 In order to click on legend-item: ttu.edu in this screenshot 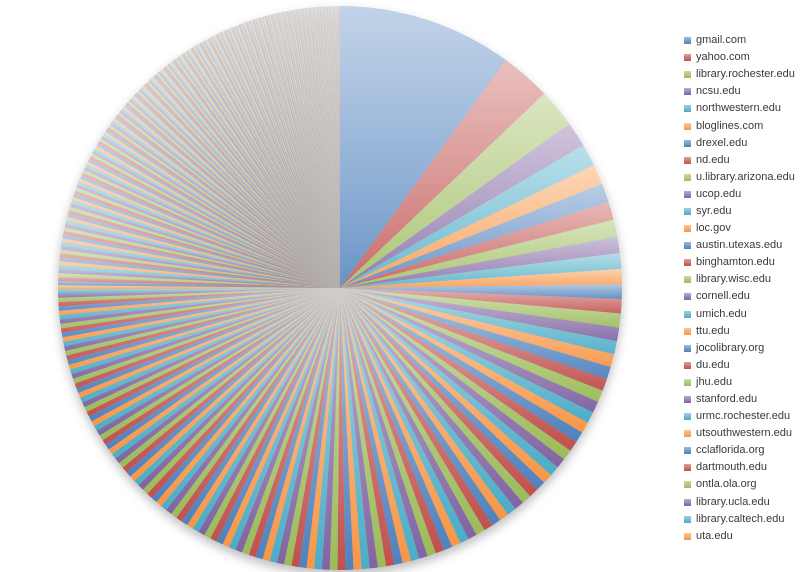, I will do `click(747, 331)`.